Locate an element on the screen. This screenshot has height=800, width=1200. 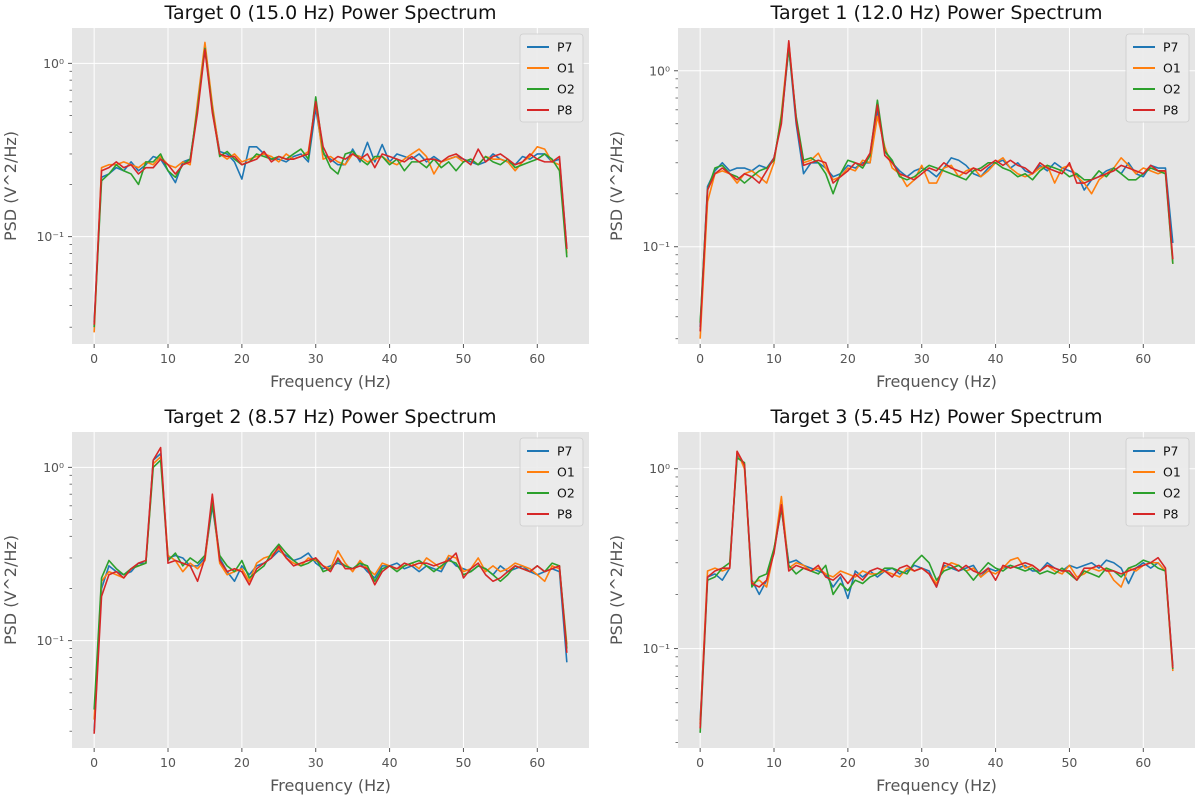
chart-title: Target 0 (15.0 Hz) Power Spectrum is located at coordinates (330, 13).